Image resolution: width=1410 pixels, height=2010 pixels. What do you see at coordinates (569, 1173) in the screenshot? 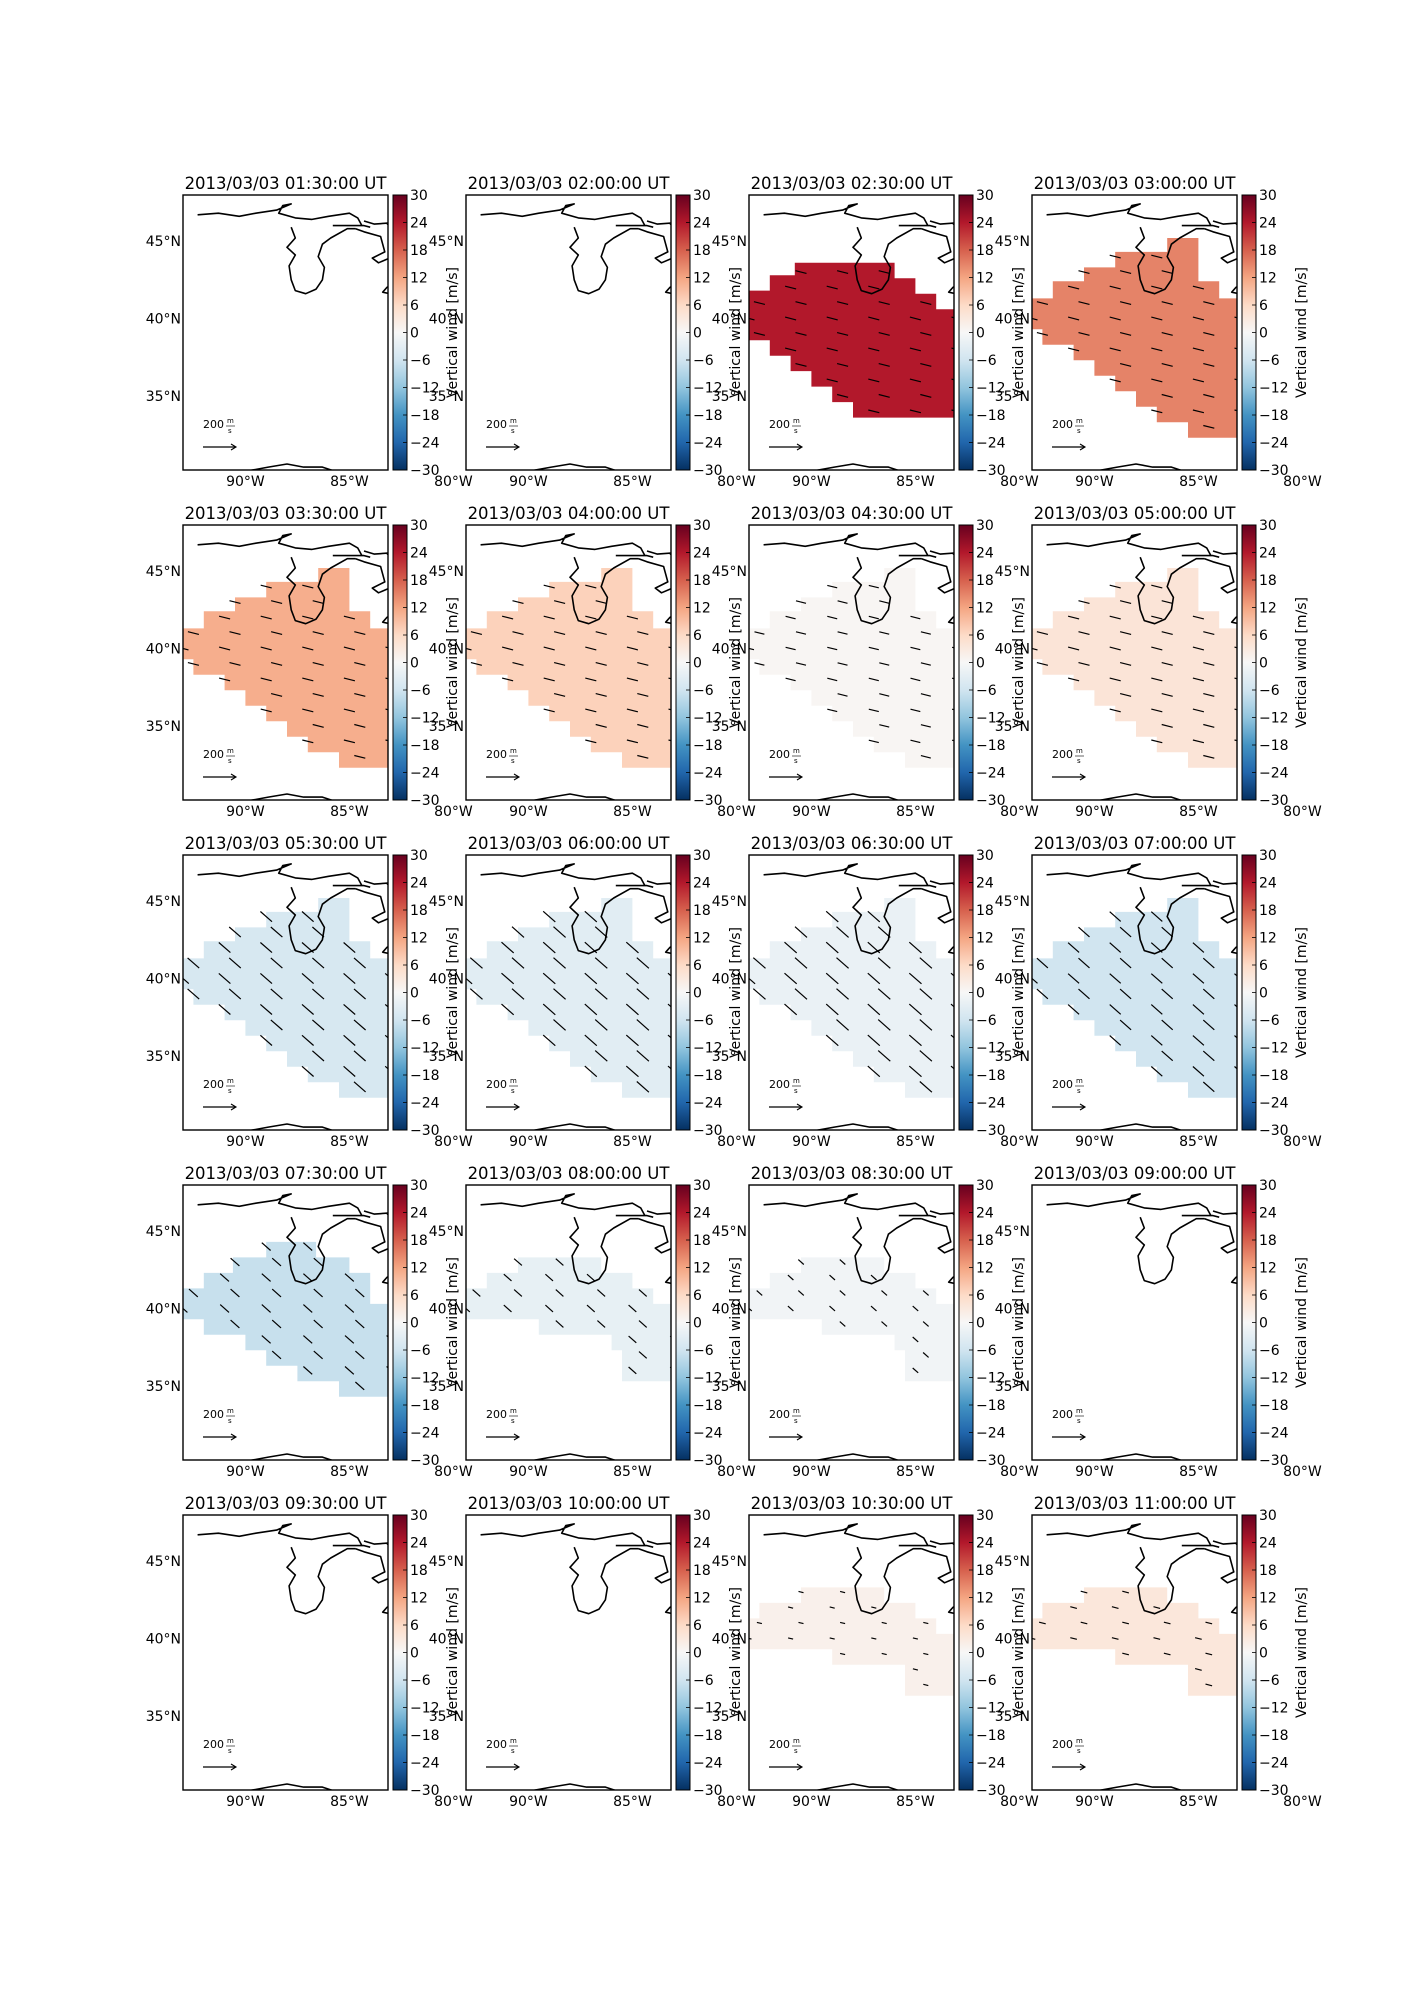
I see `panel-title: 2013/03/03 08:00:00 UT` at bounding box center [569, 1173].